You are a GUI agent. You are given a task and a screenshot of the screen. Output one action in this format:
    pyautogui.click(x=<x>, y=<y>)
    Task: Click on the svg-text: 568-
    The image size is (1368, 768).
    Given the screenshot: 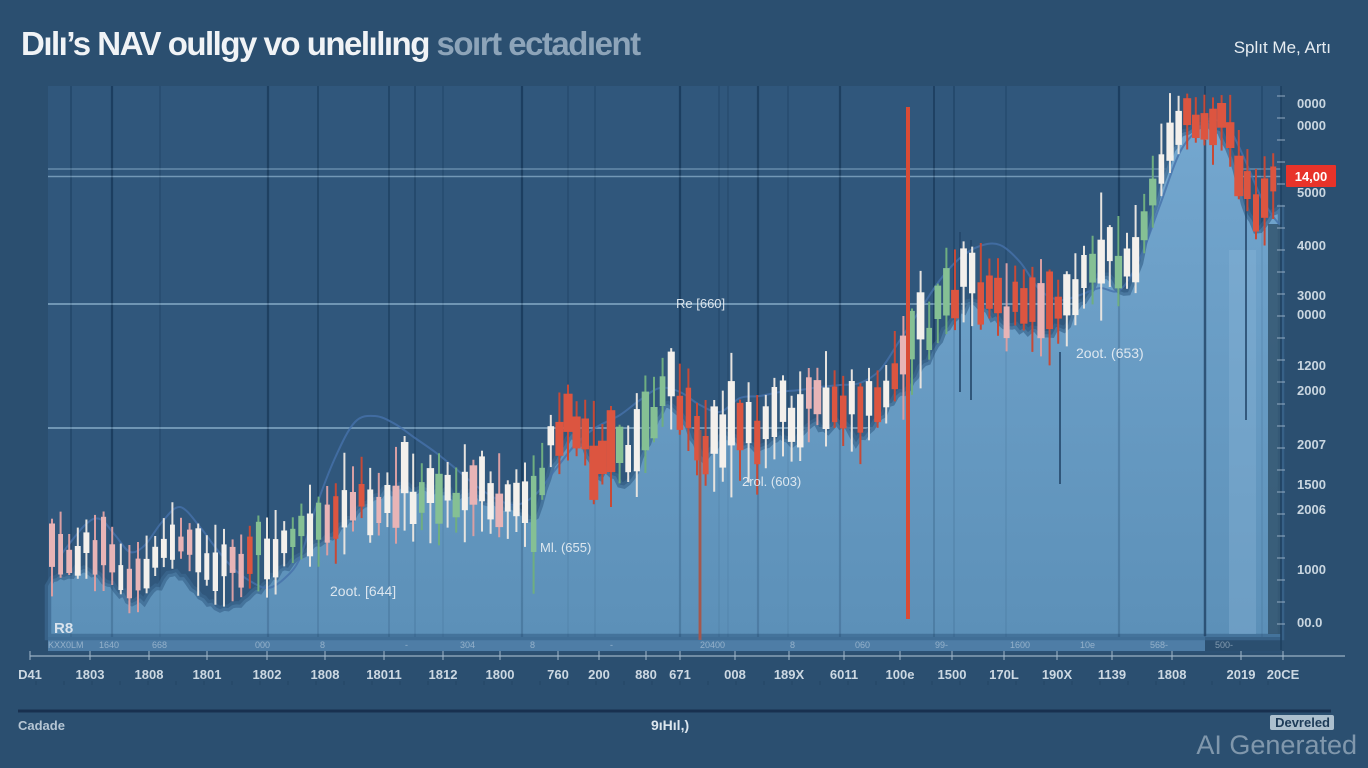 What is the action you would take?
    pyautogui.click(x=1159, y=645)
    